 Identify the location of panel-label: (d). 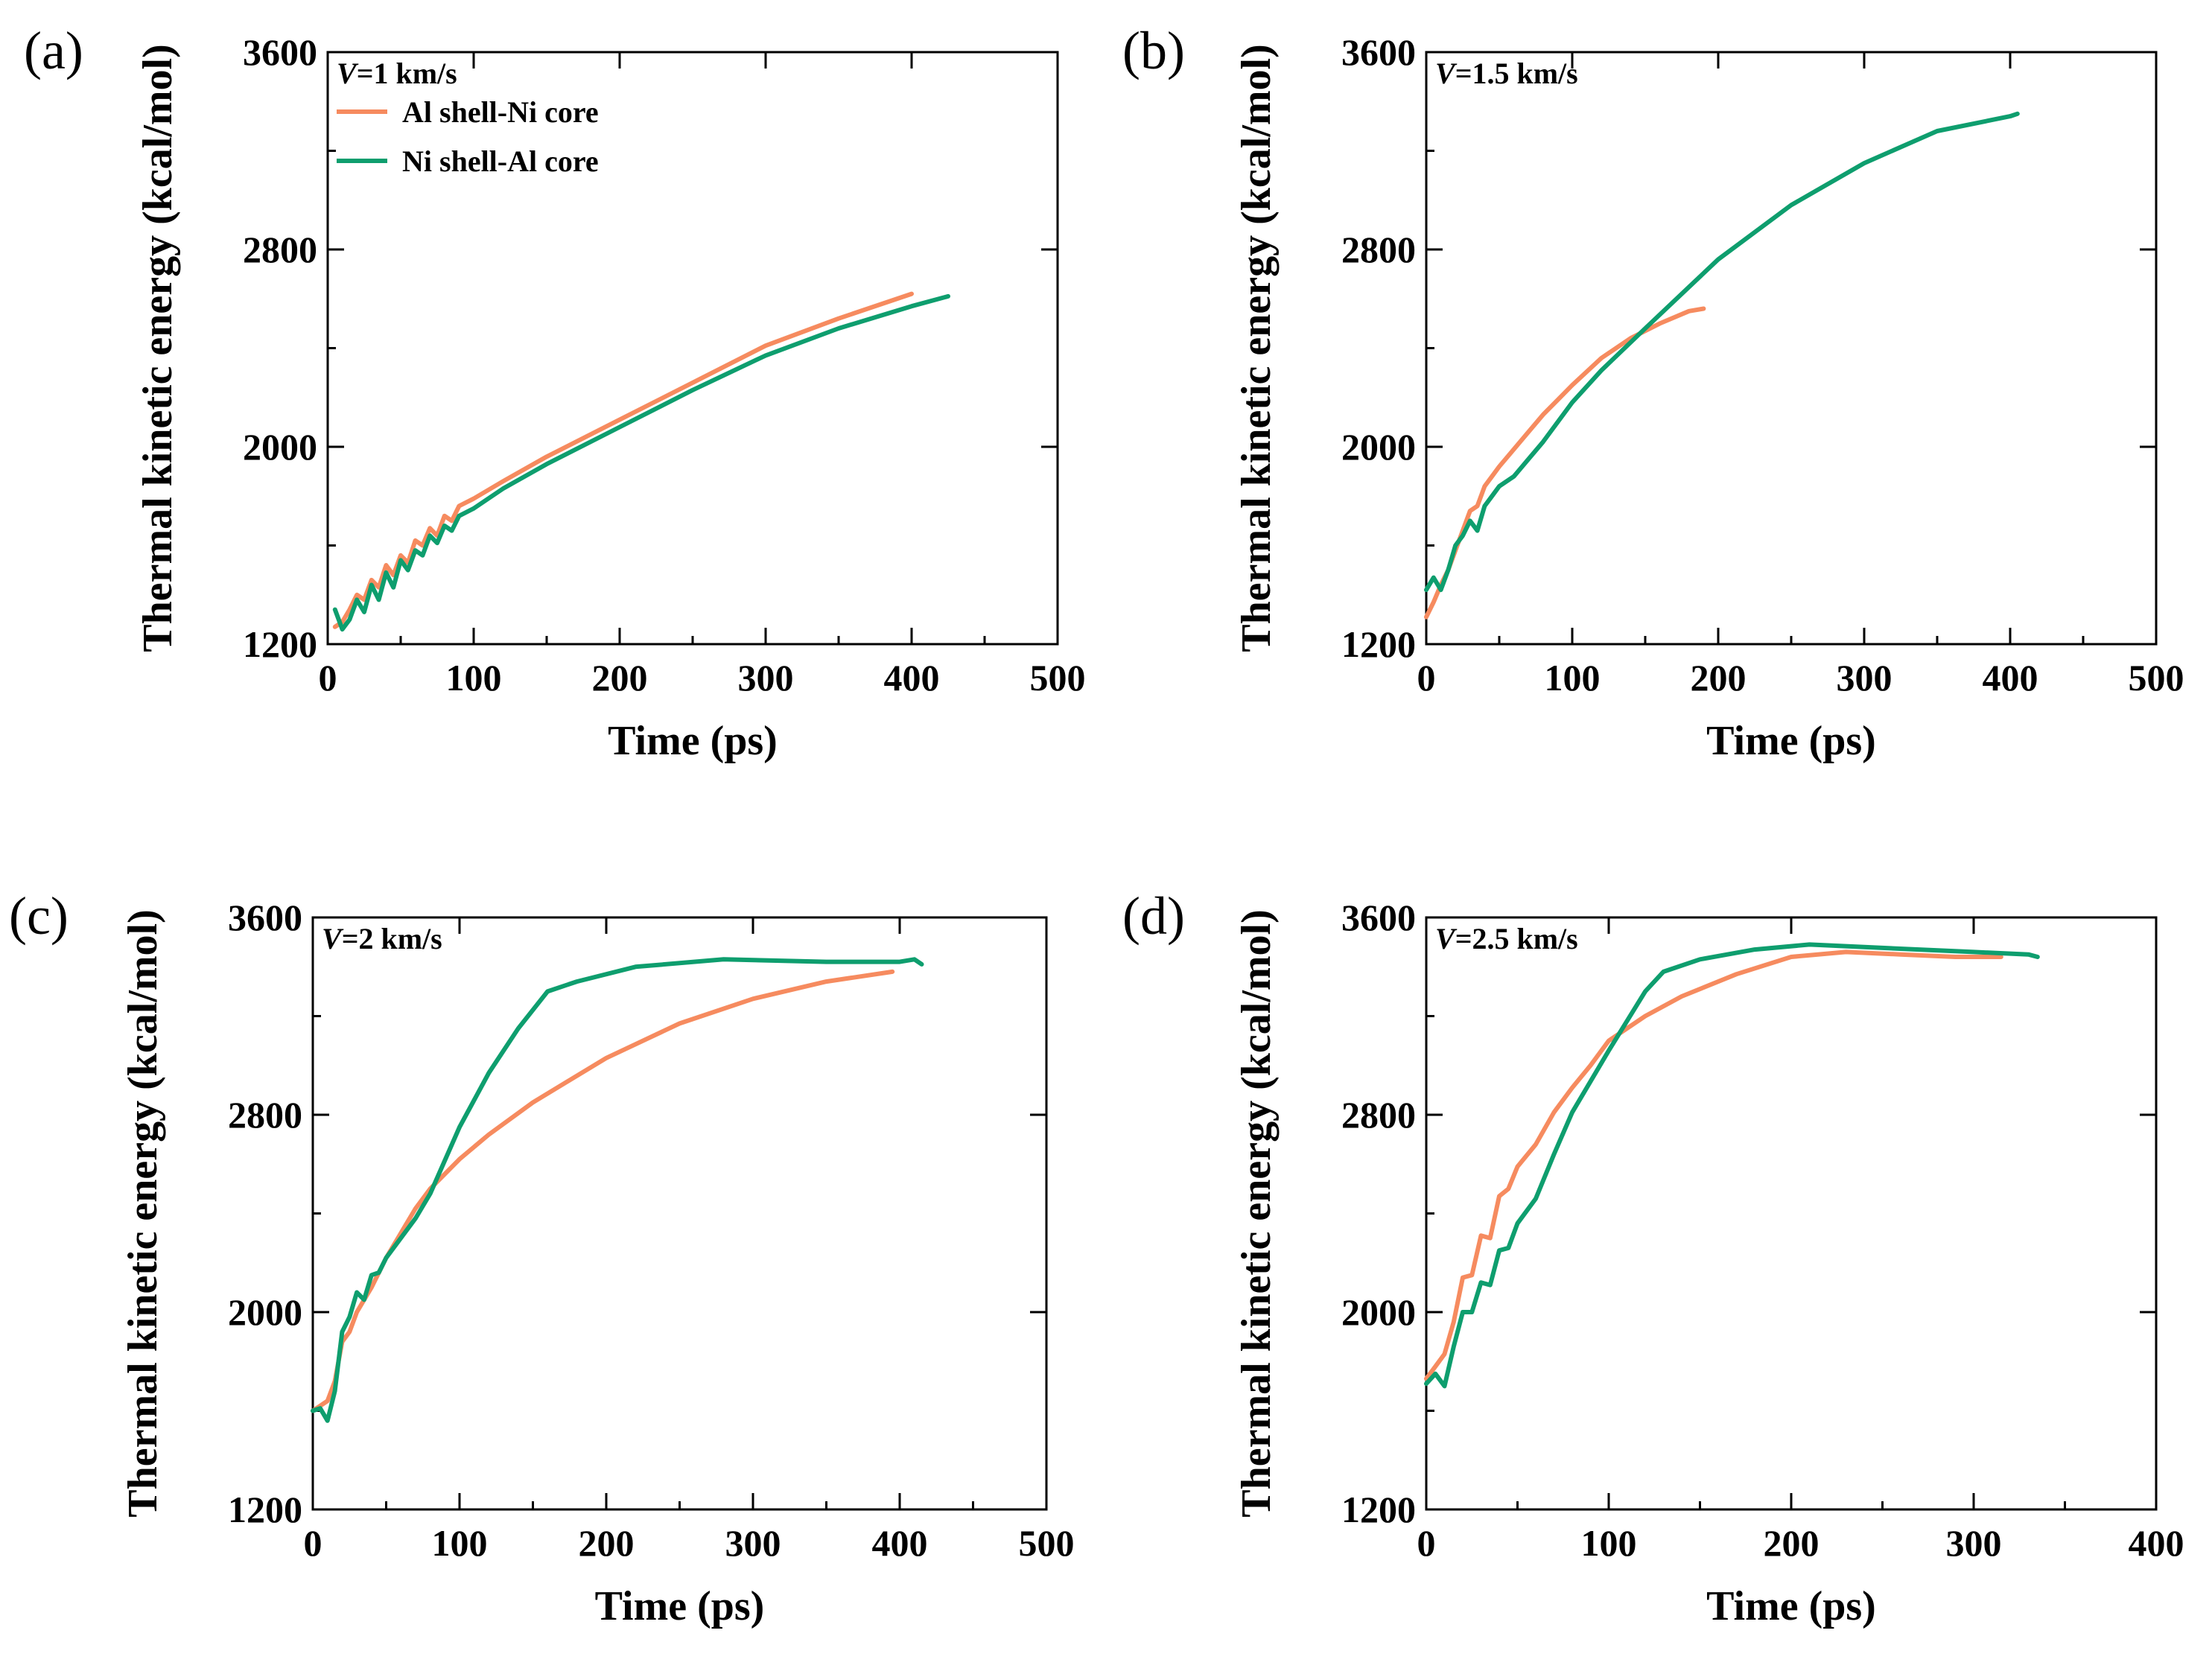
(1153, 916).